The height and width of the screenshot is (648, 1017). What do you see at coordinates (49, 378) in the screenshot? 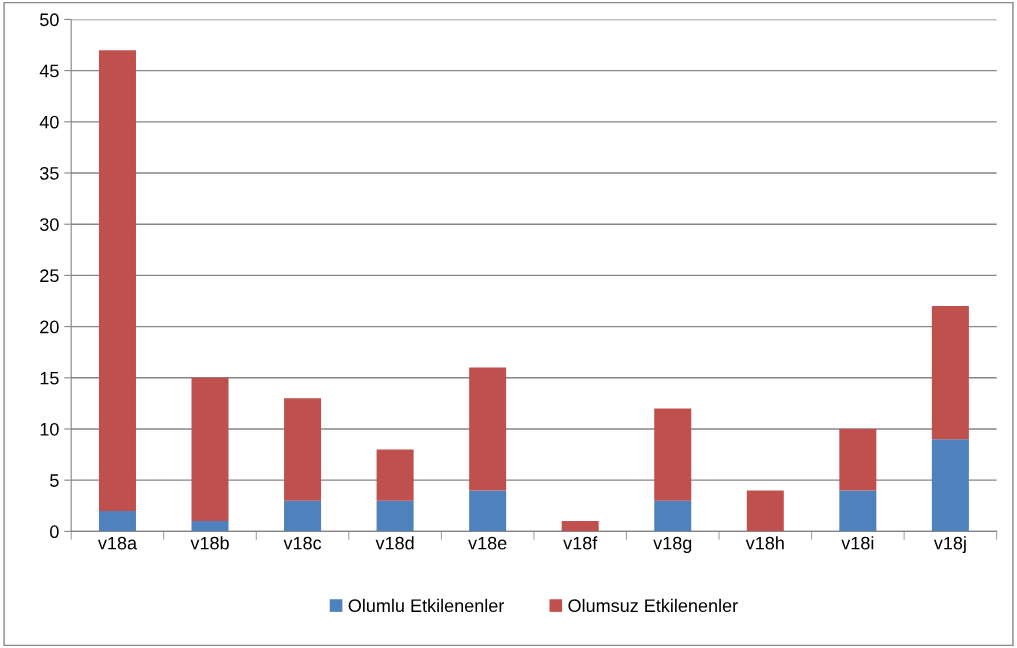
I see `y-tick-label: 15` at bounding box center [49, 378].